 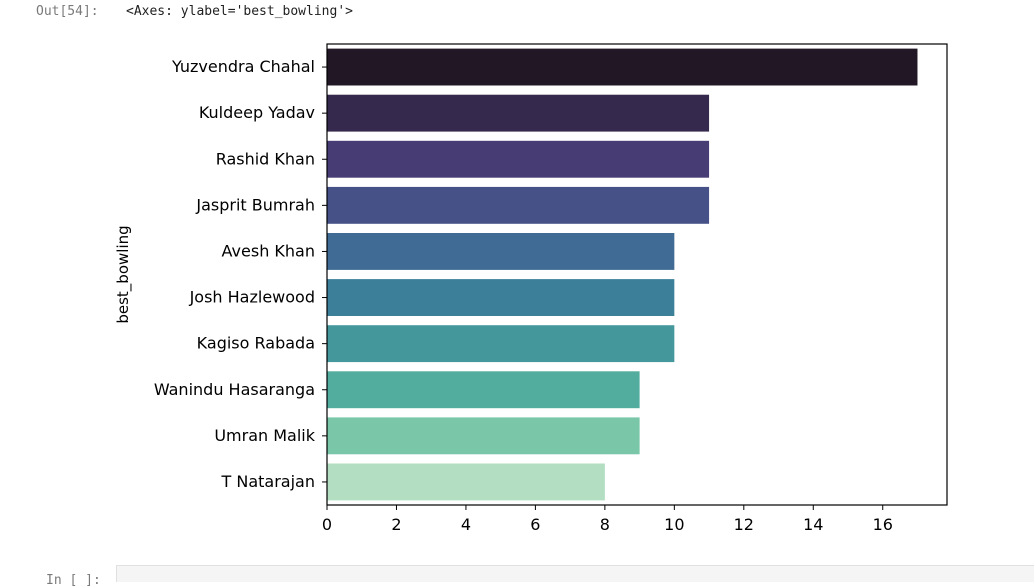 What do you see at coordinates (243, 66) in the screenshot?
I see `ytick-label: Yuzvendra Chahal` at bounding box center [243, 66].